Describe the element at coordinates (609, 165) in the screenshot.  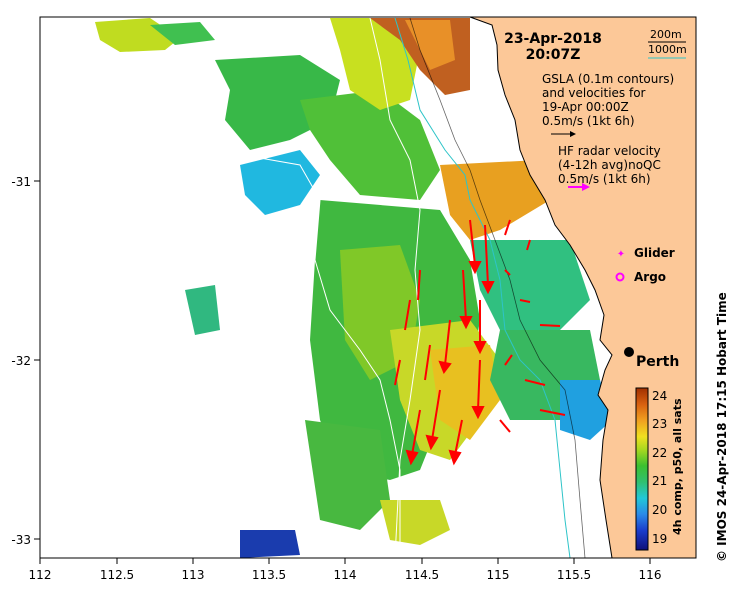
I see `hf-line2: (4-12h avg)noQC` at that location.